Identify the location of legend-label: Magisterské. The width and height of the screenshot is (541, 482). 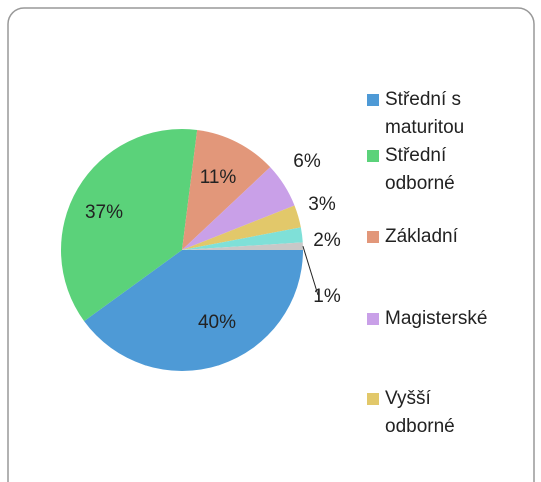
(436, 318).